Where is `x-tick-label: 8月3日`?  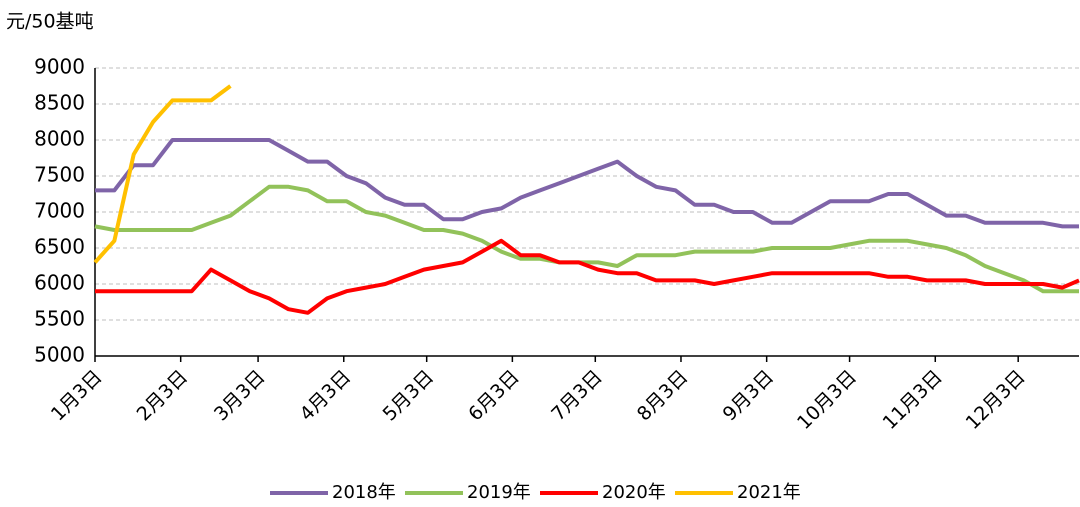 x-tick-label: 8月3日 is located at coordinates (663, 396).